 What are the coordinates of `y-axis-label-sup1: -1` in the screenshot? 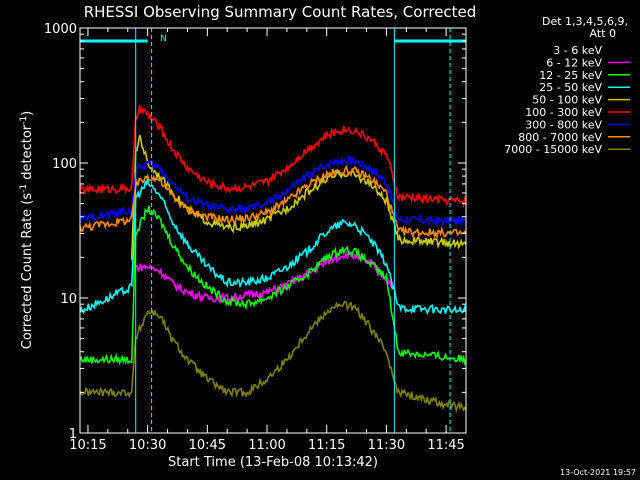 It's located at (24, 188).